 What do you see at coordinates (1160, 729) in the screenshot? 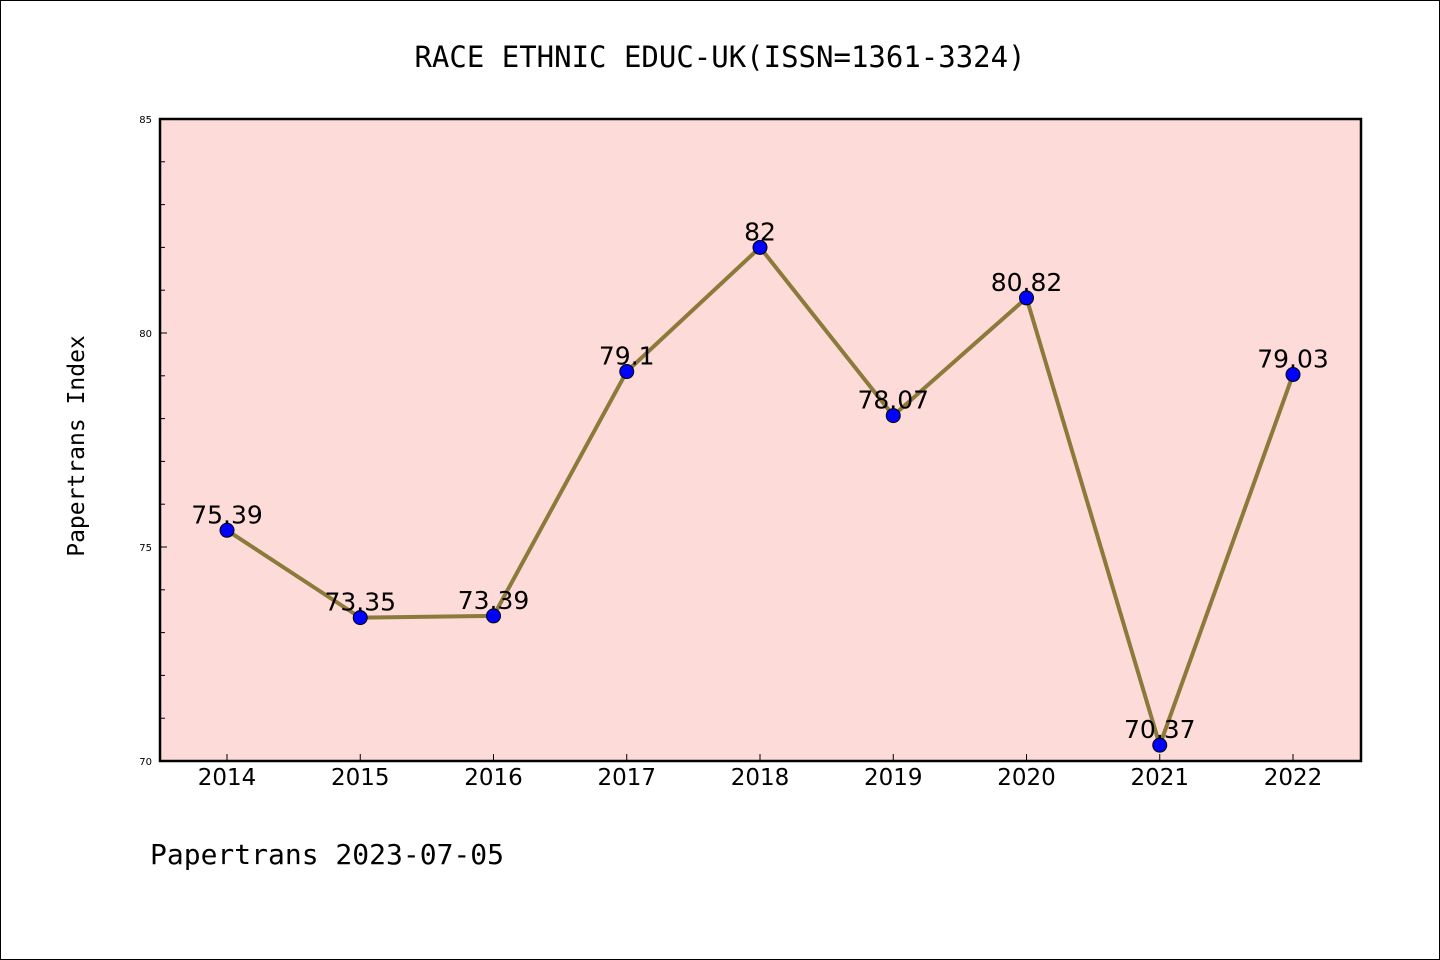
I see `data-label: 70.37` at bounding box center [1160, 729].